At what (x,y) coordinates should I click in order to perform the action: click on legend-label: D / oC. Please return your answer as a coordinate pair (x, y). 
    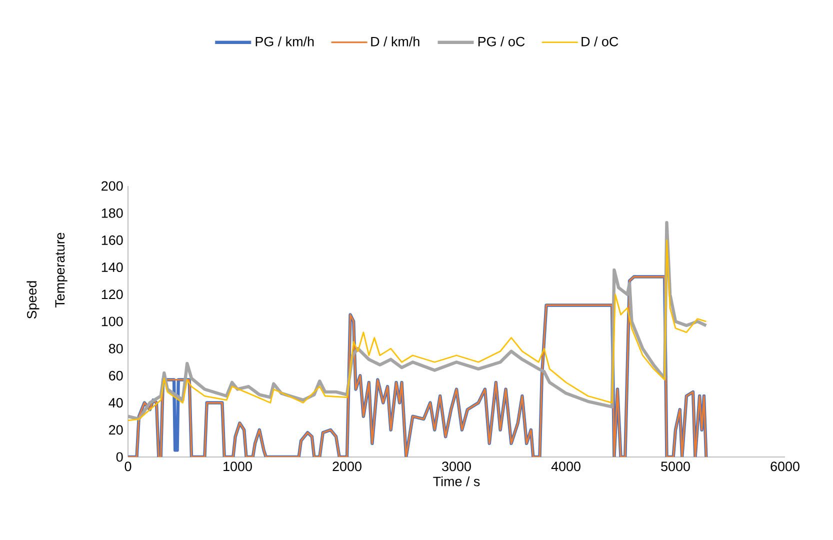
    Looking at the image, I should click on (600, 41).